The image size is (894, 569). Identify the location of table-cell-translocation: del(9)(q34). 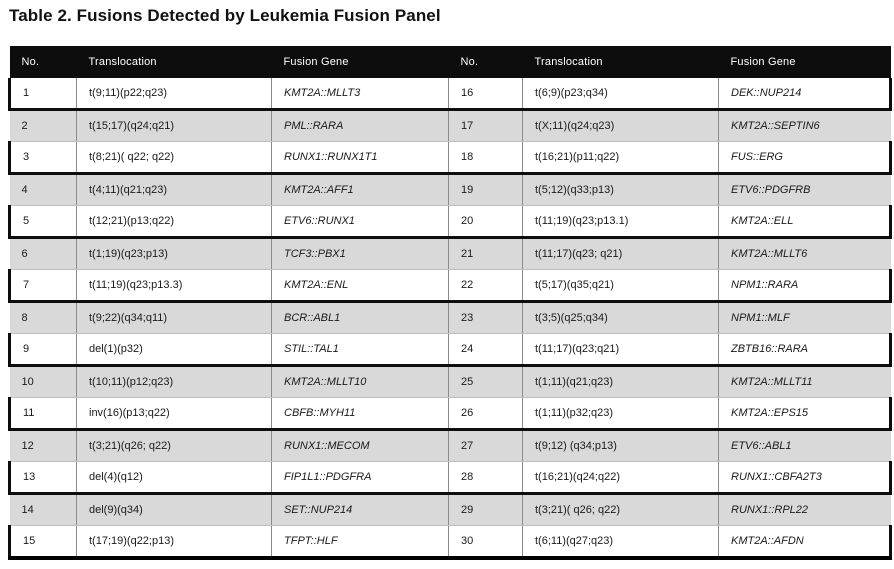
(174, 509).